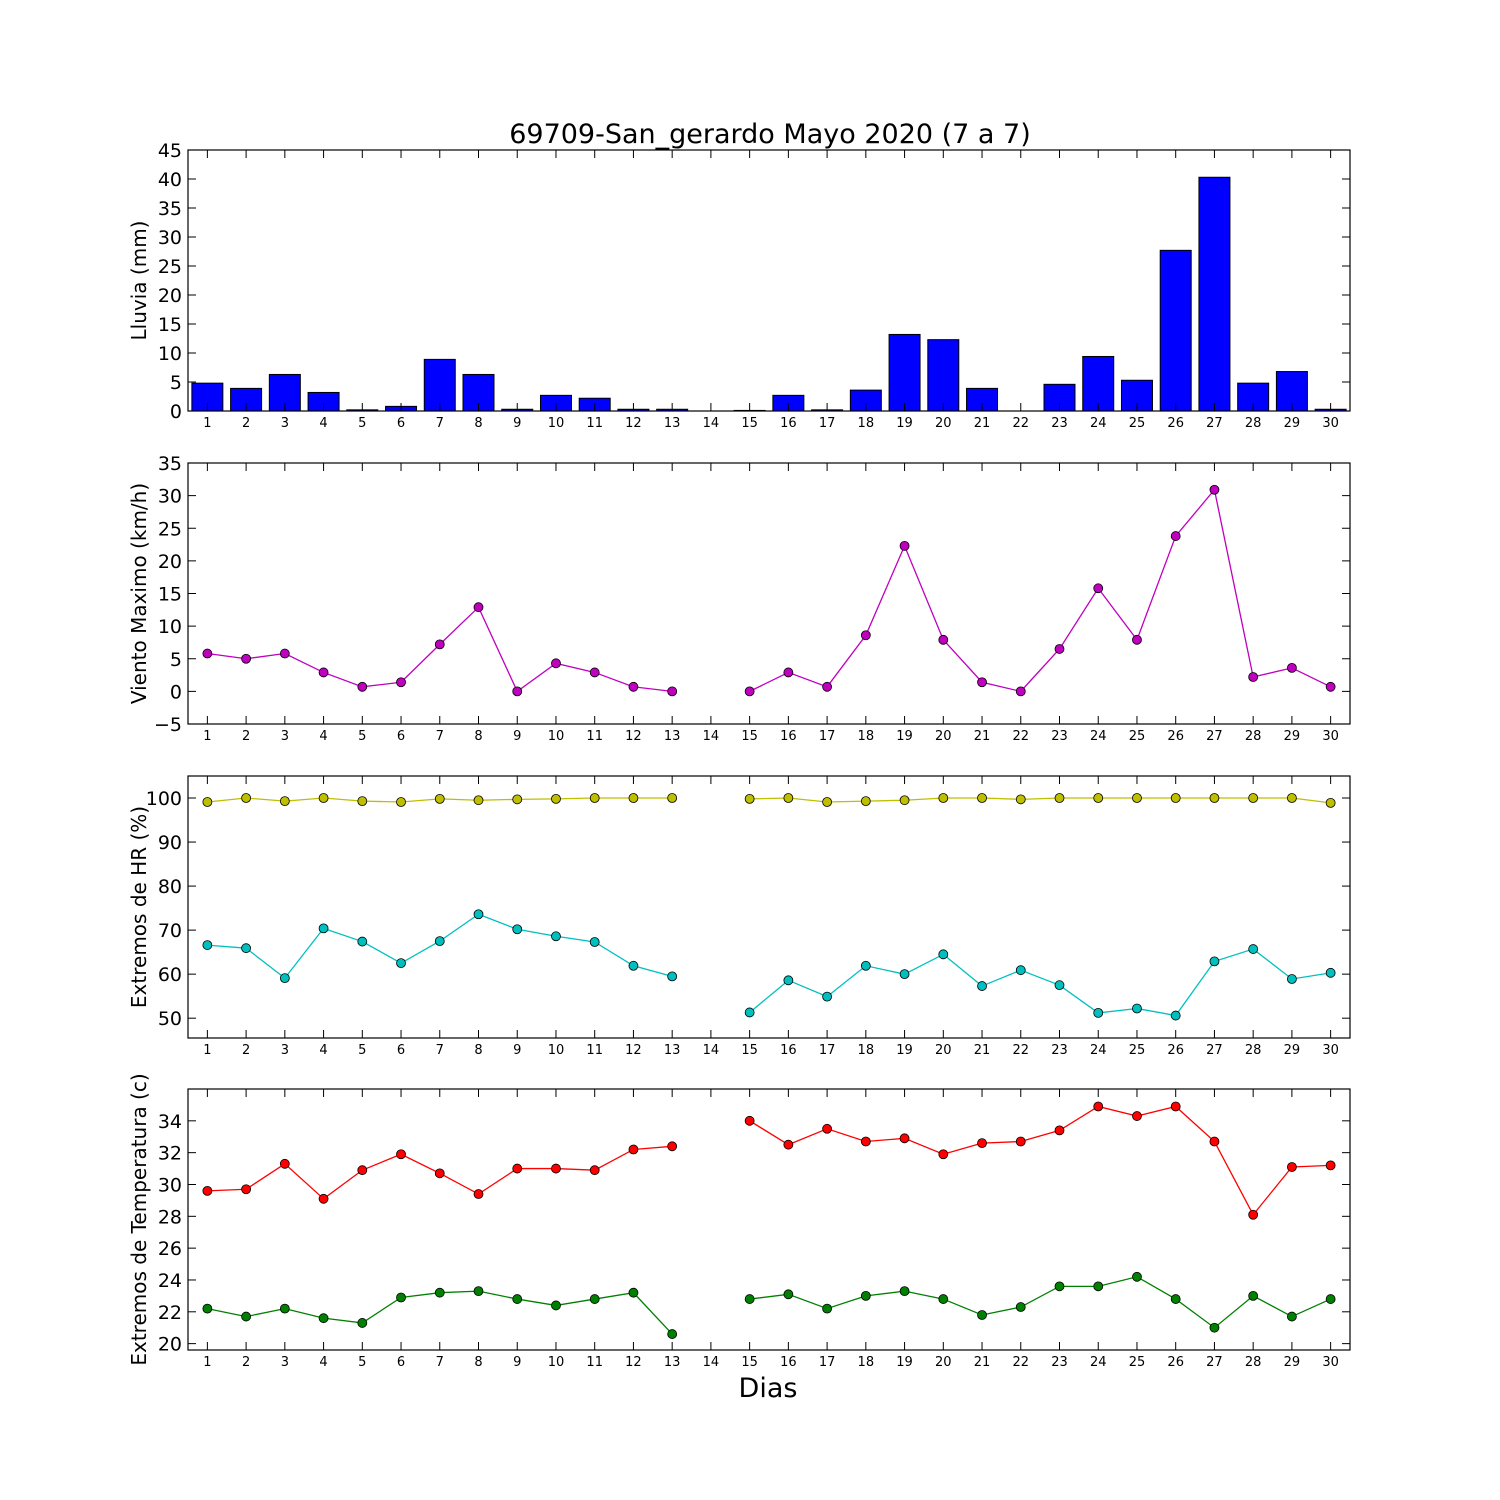 Image resolution: width=1500 pixels, height=1500 pixels. What do you see at coordinates (827, 423) in the screenshot?
I see `x-tick-label: 17` at bounding box center [827, 423].